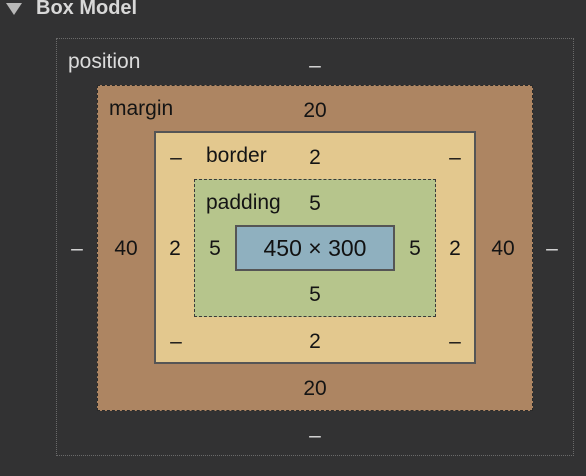  What do you see at coordinates (126, 248) in the screenshot?
I see `margin-left-value: 40` at bounding box center [126, 248].